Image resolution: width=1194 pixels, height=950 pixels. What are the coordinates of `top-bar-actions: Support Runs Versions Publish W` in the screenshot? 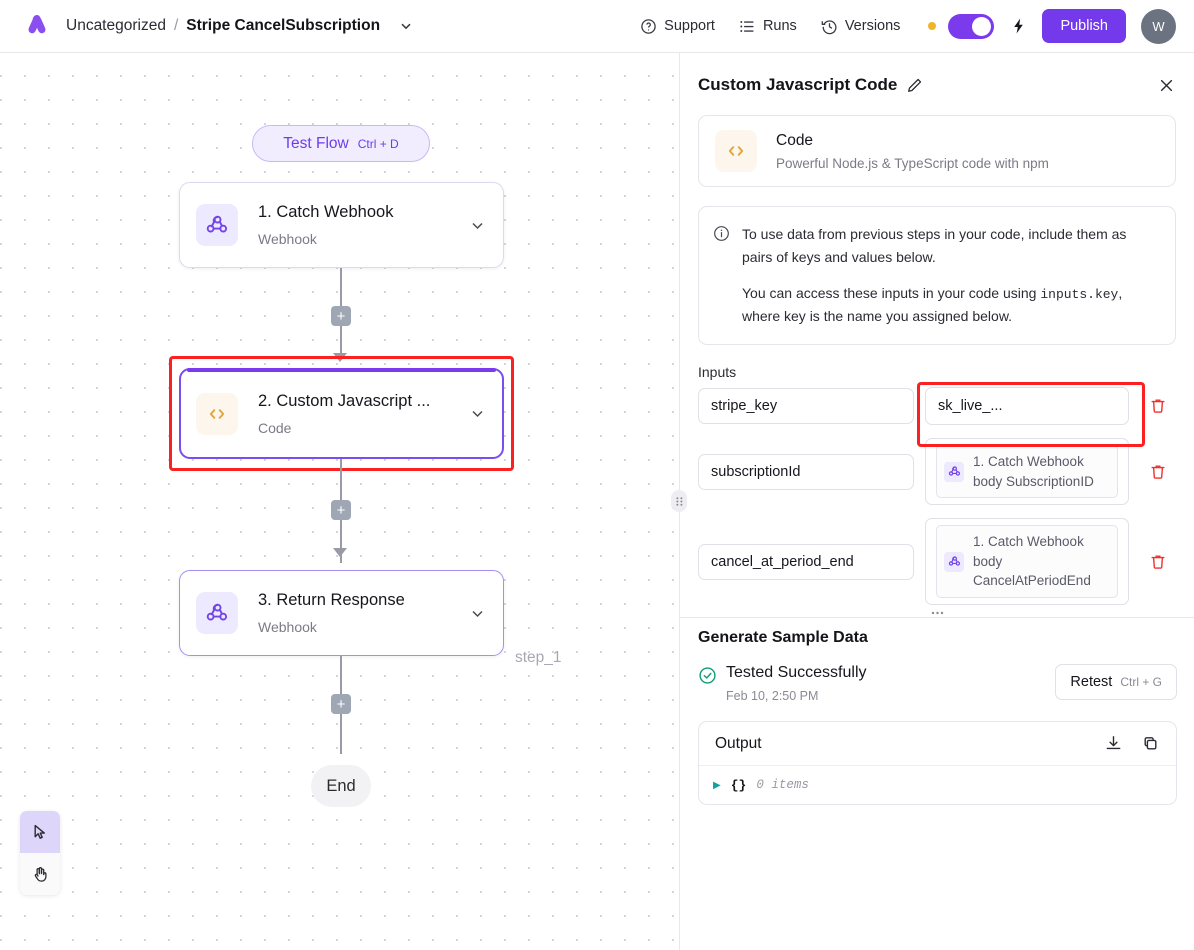 It's located at (911, 26).